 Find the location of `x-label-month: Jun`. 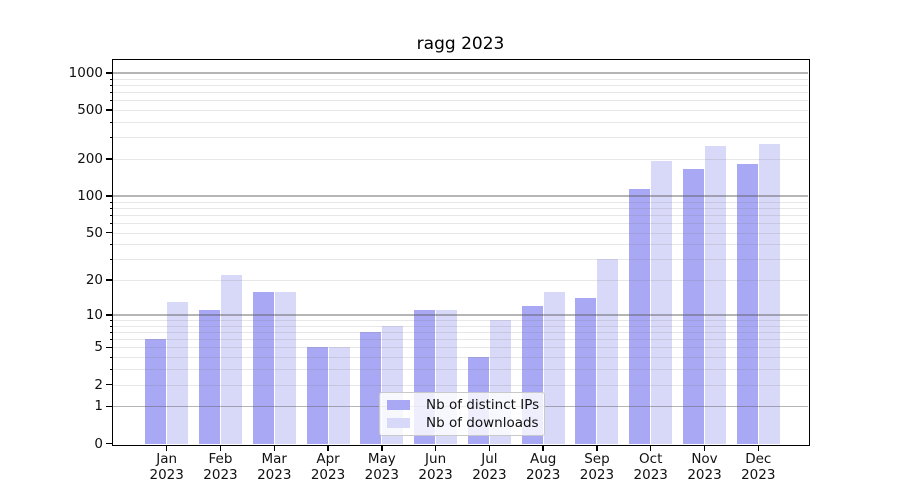

x-label-month: Jun is located at coordinates (436, 459).